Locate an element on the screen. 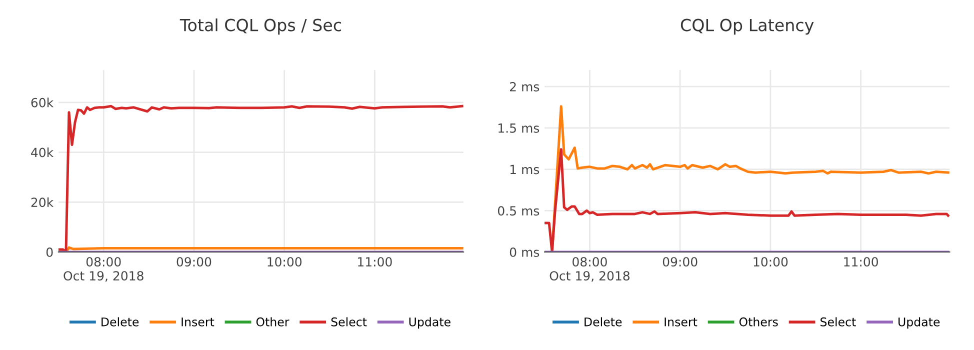 Image resolution: width=974 pixels, height=350 pixels. y-tick-label: 0 ms is located at coordinates (525, 252).